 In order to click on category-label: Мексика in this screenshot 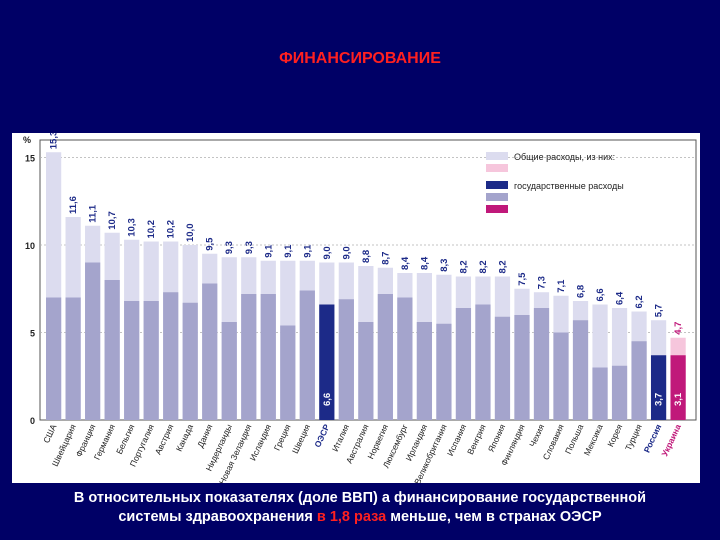, I will do `click(593, 439)`.